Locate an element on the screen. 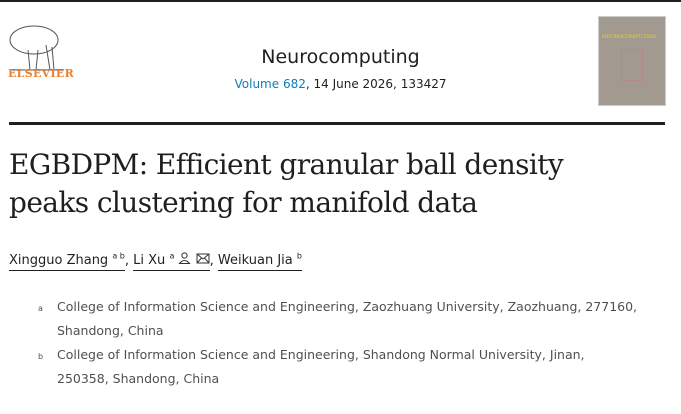  cover-graphic is located at coordinates (632, 65).